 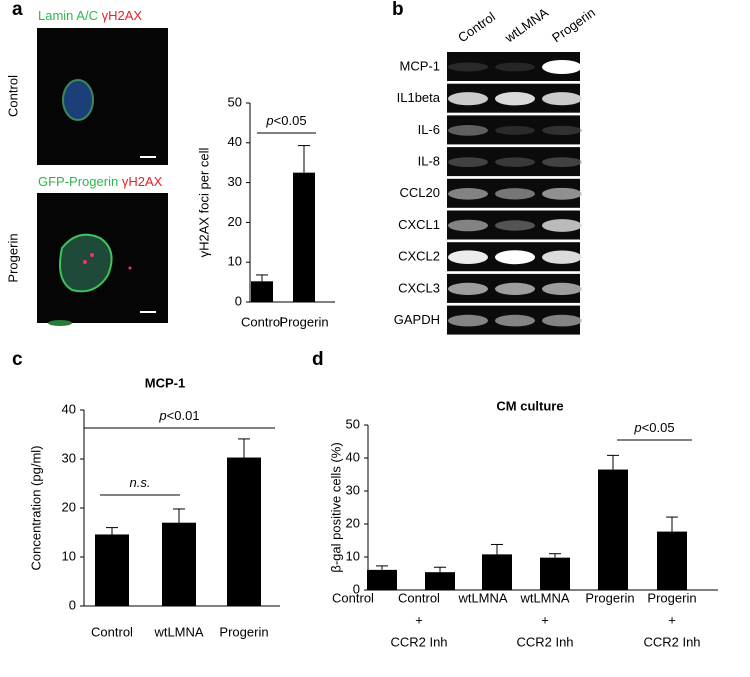 I want to click on annotation-italic: n.s., so click(x=140, y=482).